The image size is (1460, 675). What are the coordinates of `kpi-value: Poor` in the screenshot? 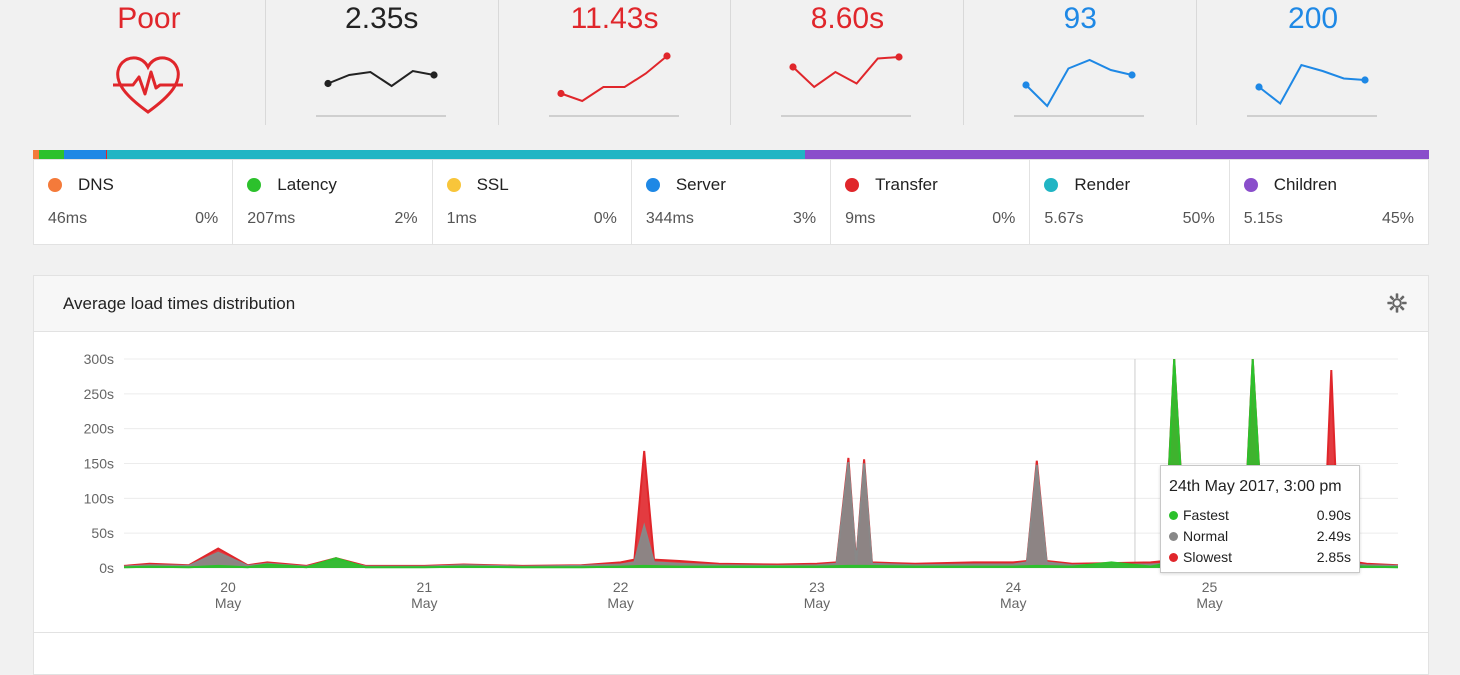 It's located at (149, 18).